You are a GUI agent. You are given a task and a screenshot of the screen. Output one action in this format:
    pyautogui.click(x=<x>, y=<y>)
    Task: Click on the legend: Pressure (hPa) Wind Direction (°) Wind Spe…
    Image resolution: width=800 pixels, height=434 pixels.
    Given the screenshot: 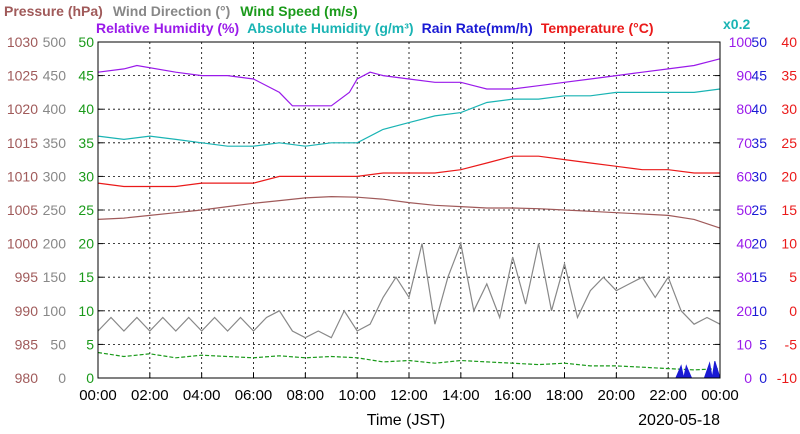 What is the action you would take?
    pyautogui.click(x=329, y=19)
    